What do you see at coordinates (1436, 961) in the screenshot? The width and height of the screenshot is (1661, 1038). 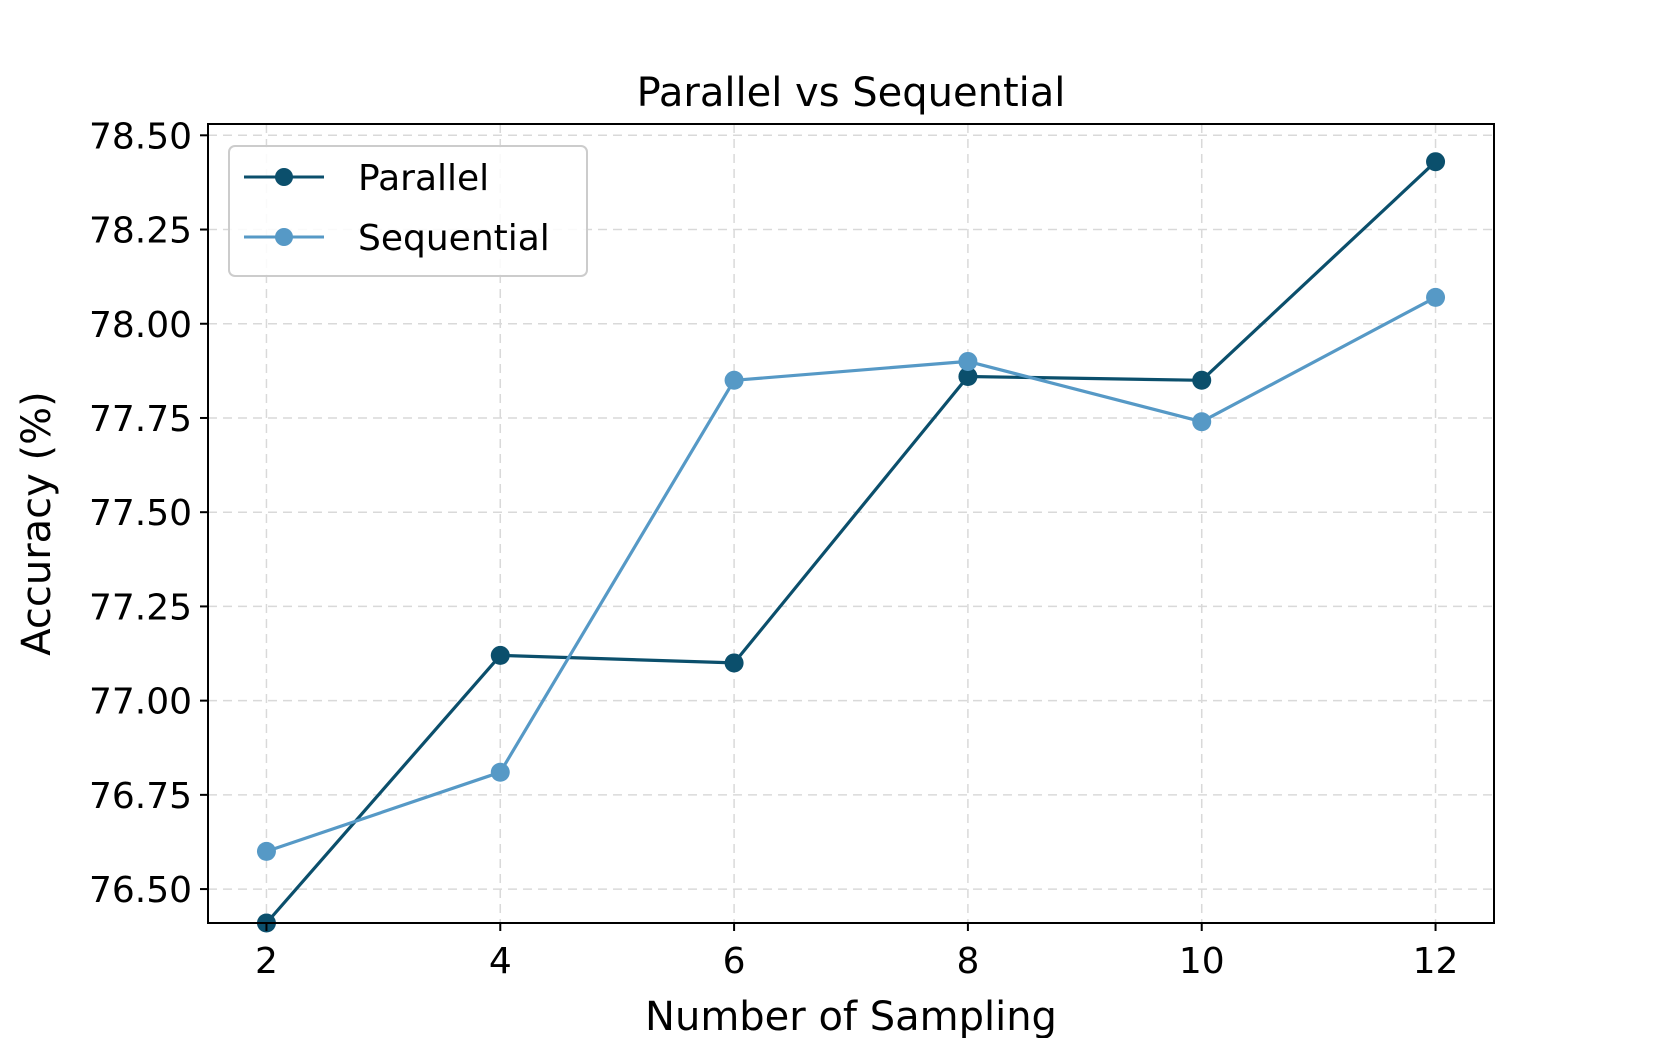 I see `x-tick-label: 12` at bounding box center [1436, 961].